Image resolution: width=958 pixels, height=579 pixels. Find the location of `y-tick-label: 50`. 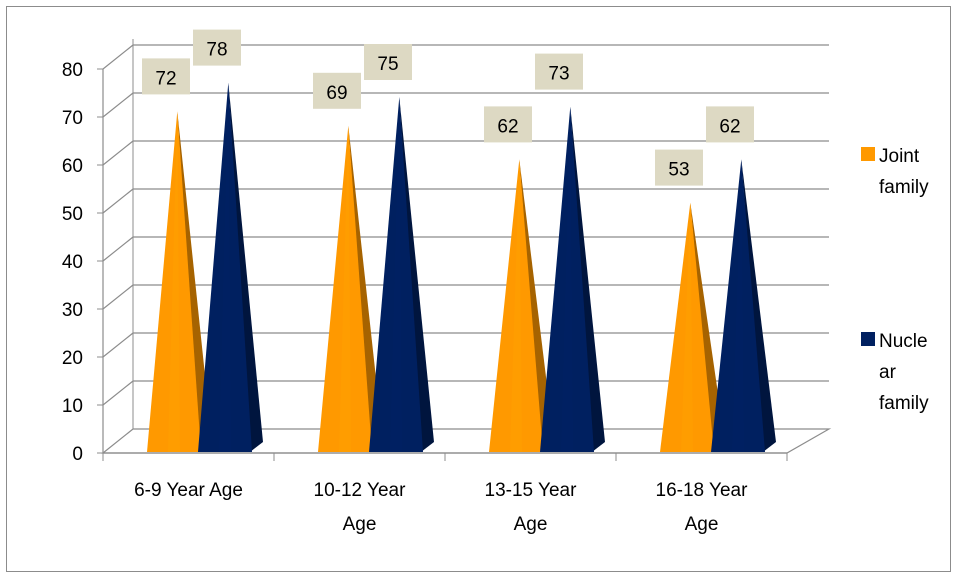

y-tick-label: 50 is located at coordinates (72, 214).